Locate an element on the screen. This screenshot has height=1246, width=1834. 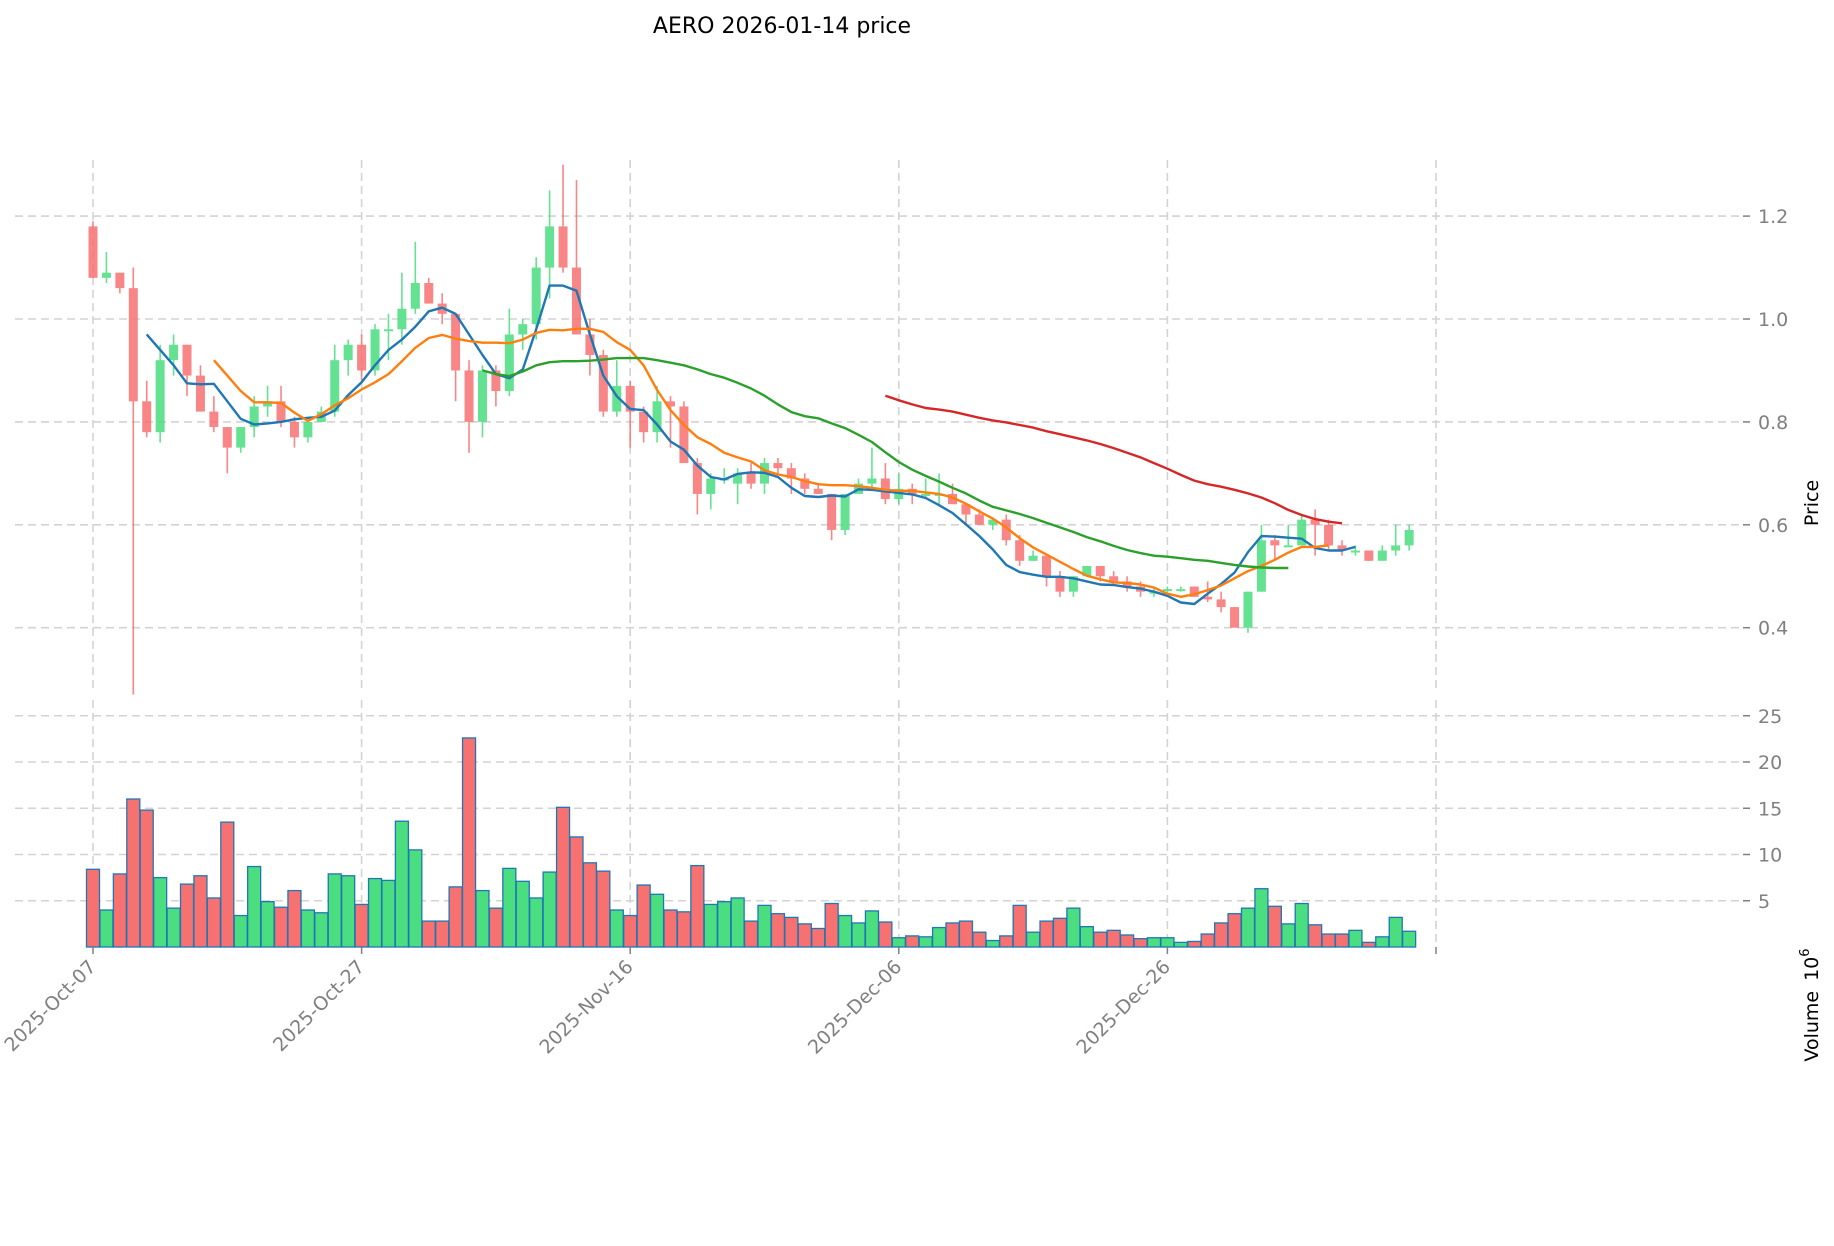
chart-title: AERO 2026-01-14 price is located at coordinates (782, 26).